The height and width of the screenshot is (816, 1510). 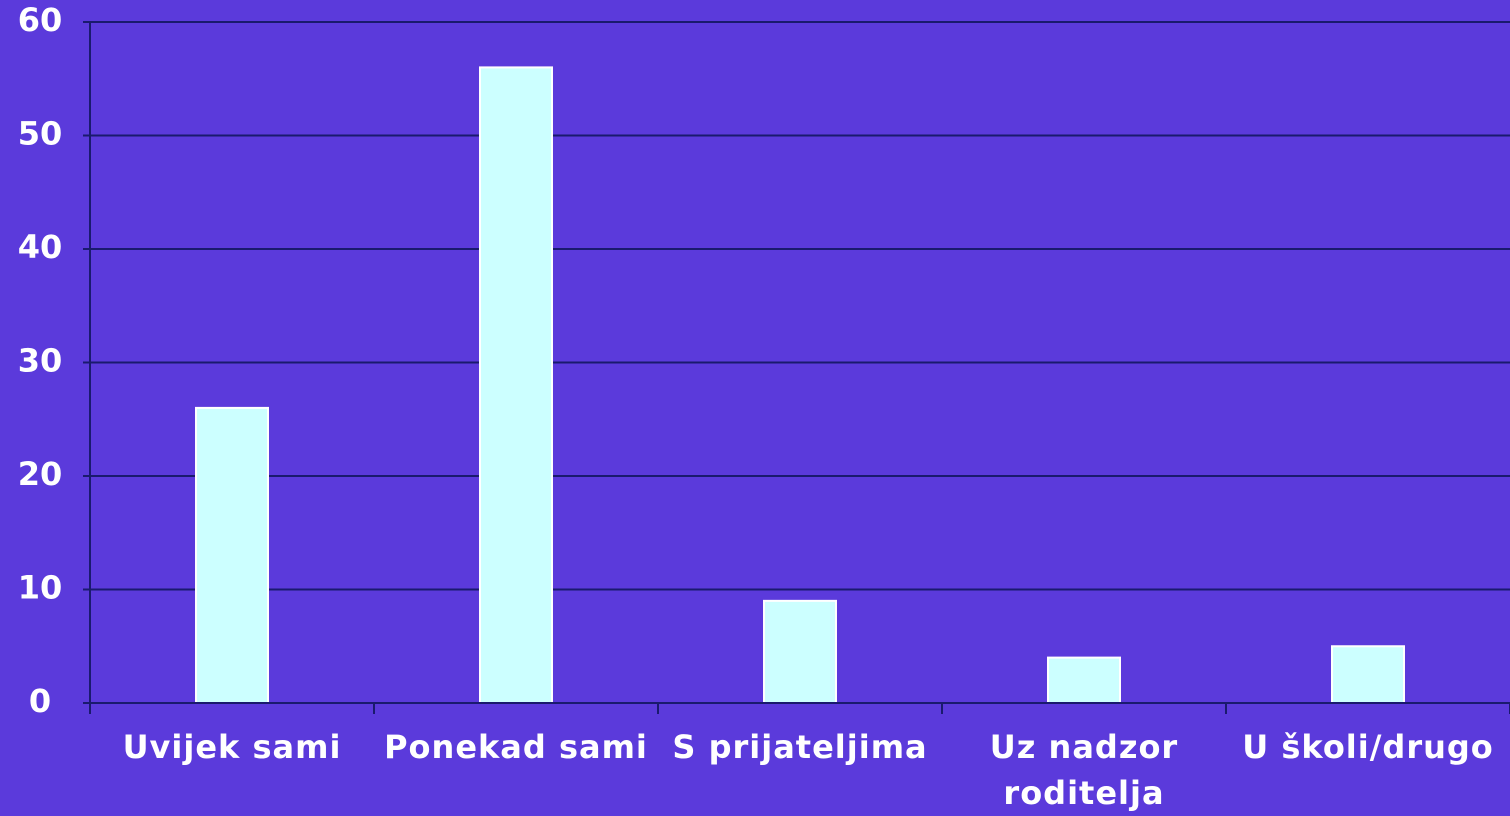 I want to click on x-tick-label: U školi/drugo, so click(x=1368, y=747).